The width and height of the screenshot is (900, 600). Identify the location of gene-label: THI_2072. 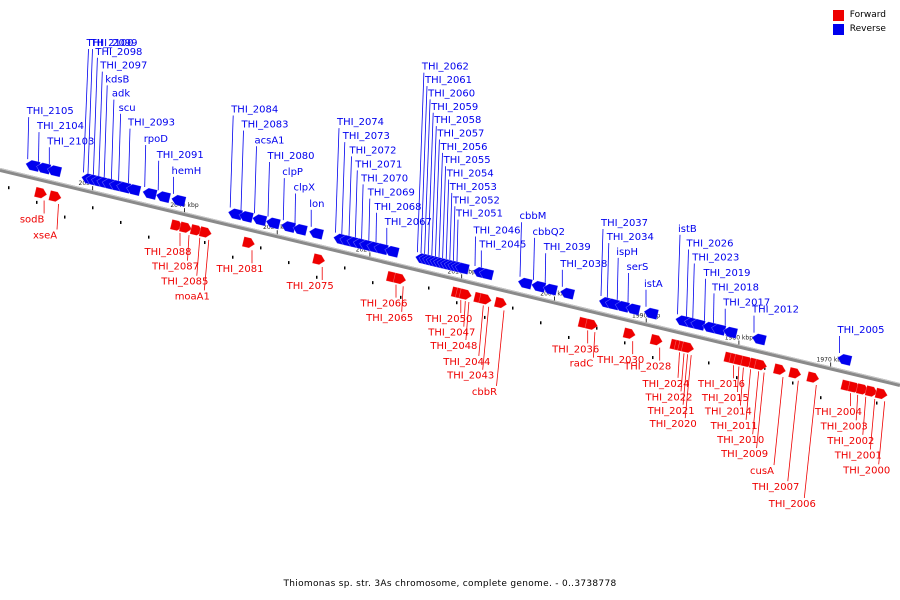
(373, 150).